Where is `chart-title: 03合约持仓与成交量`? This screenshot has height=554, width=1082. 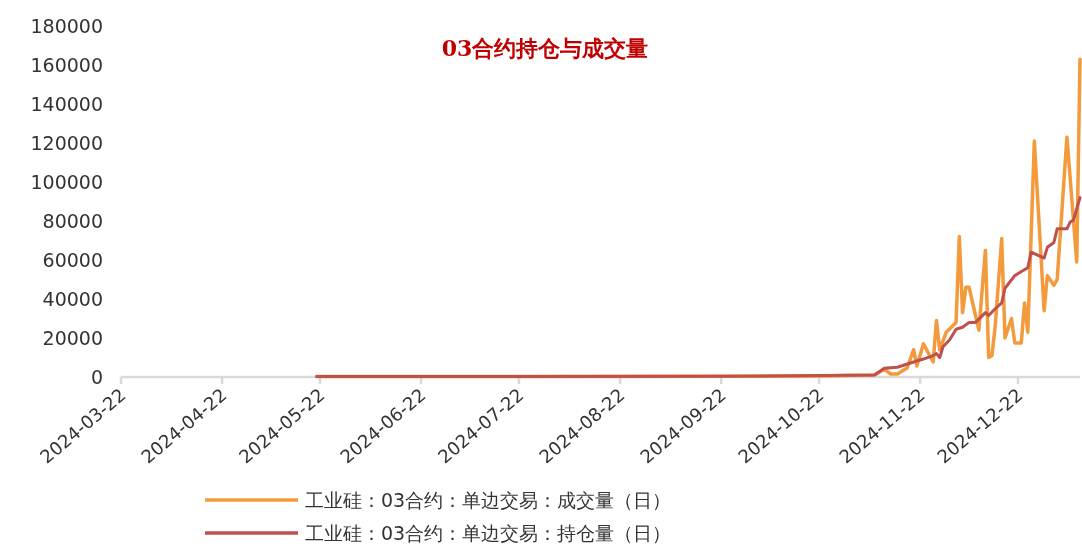 chart-title: 03合约持仓与成交量 is located at coordinates (545, 48).